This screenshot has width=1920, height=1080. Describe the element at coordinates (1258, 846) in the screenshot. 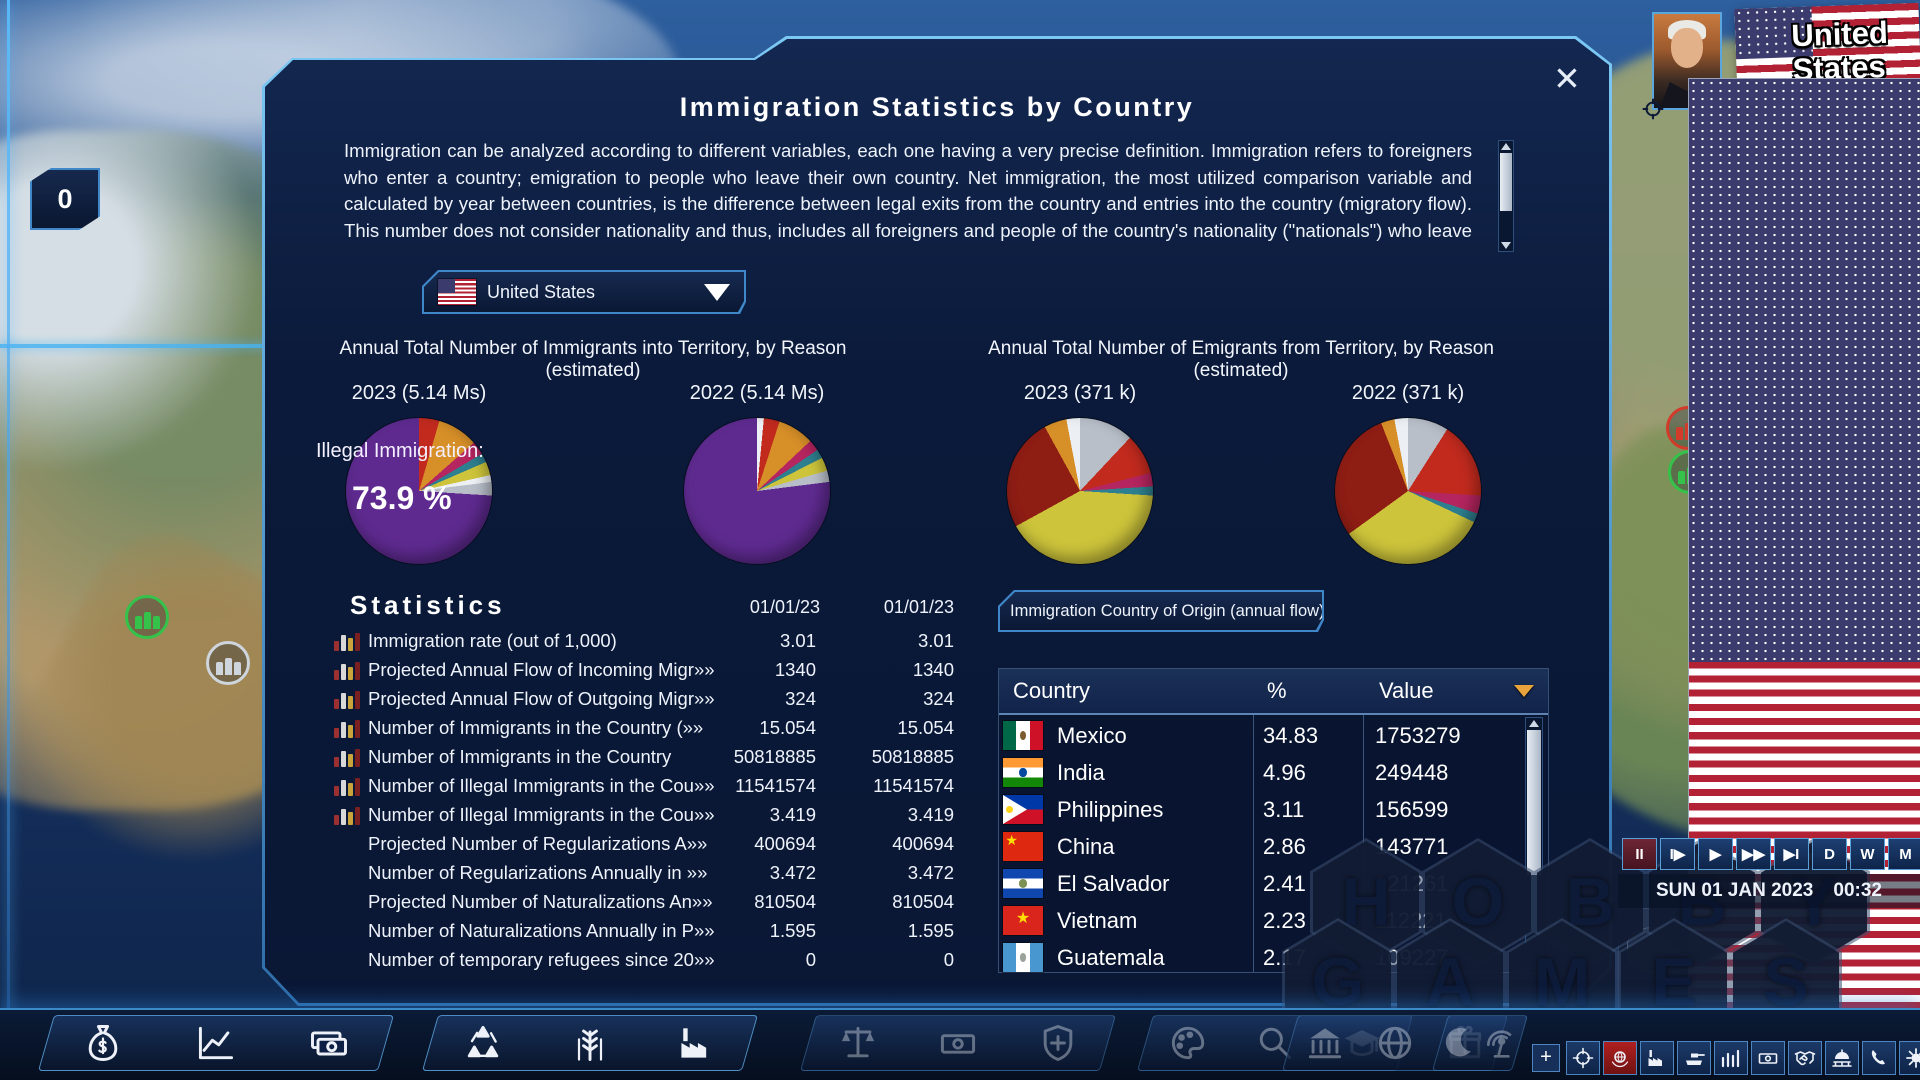

I see `table-row-china: ★ China 2.86 143771` at that location.